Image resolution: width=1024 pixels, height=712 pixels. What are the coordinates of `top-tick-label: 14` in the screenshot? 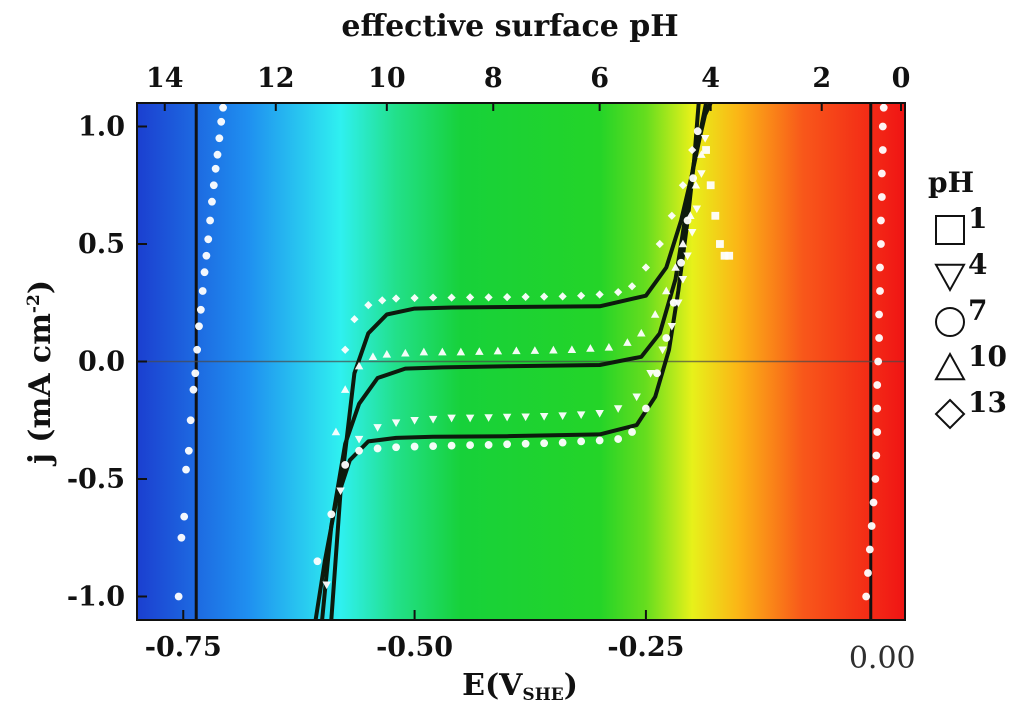 It's located at (165, 78).